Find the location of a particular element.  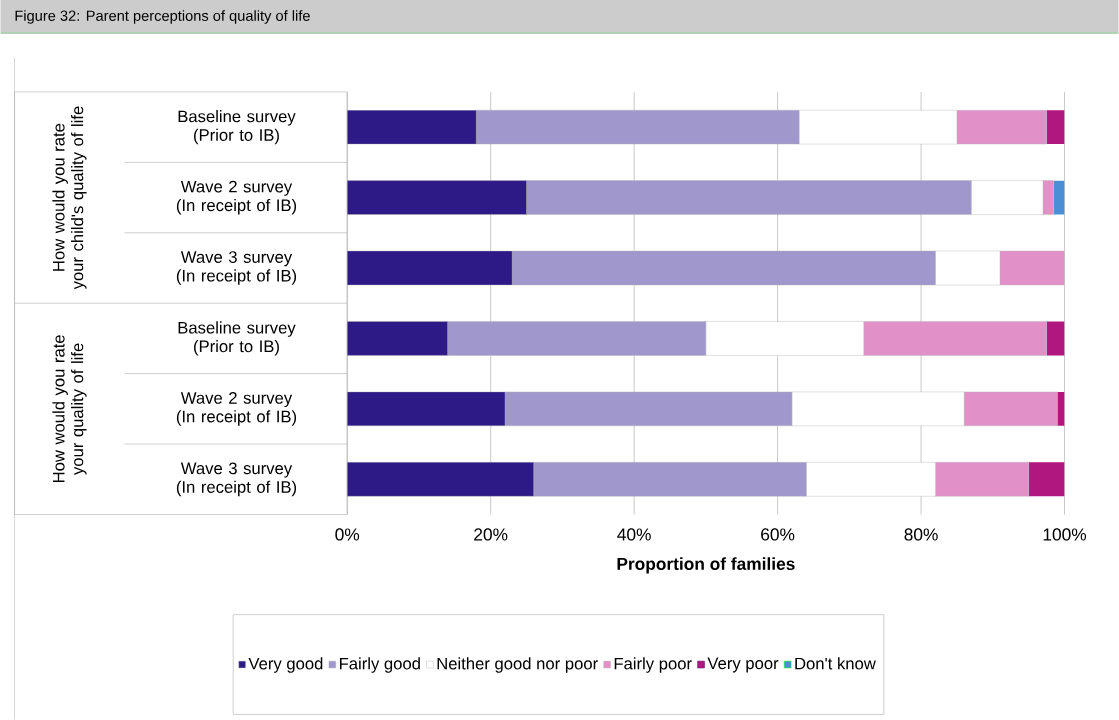

text: How would you rate your child's quality of life is located at coordinates (69, 198).